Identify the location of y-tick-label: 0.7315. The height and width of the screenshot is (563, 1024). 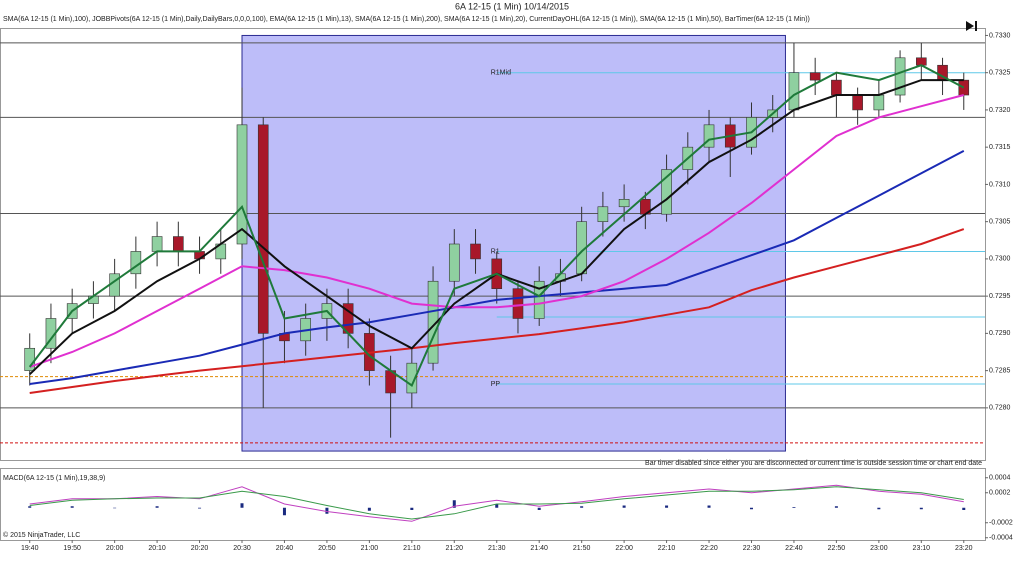
(1000, 147).